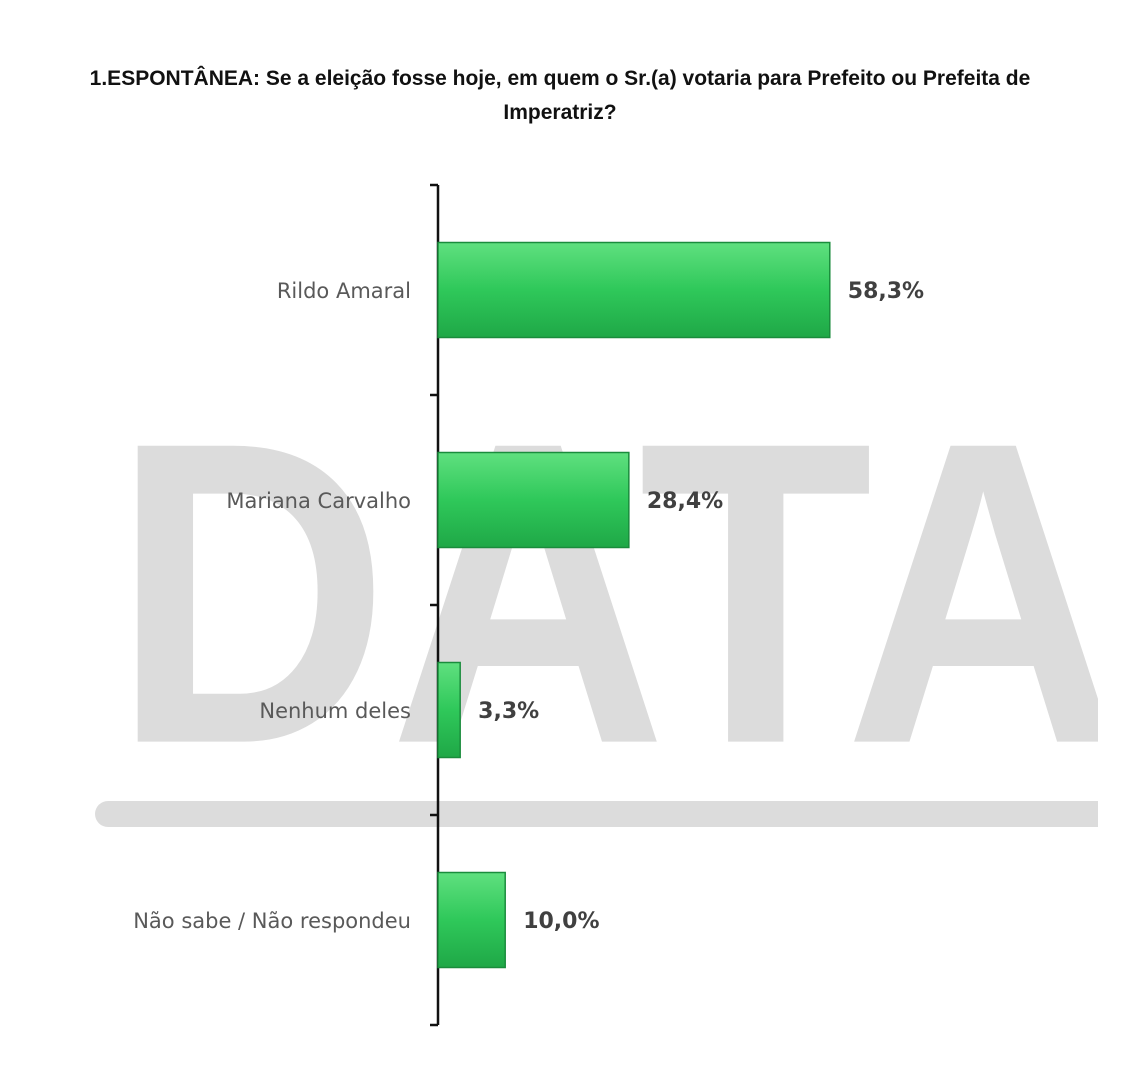 The image size is (1121, 1065). Describe the element at coordinates (886, 291) in the screenshot. I see `value-label: 58,3%` at that location.